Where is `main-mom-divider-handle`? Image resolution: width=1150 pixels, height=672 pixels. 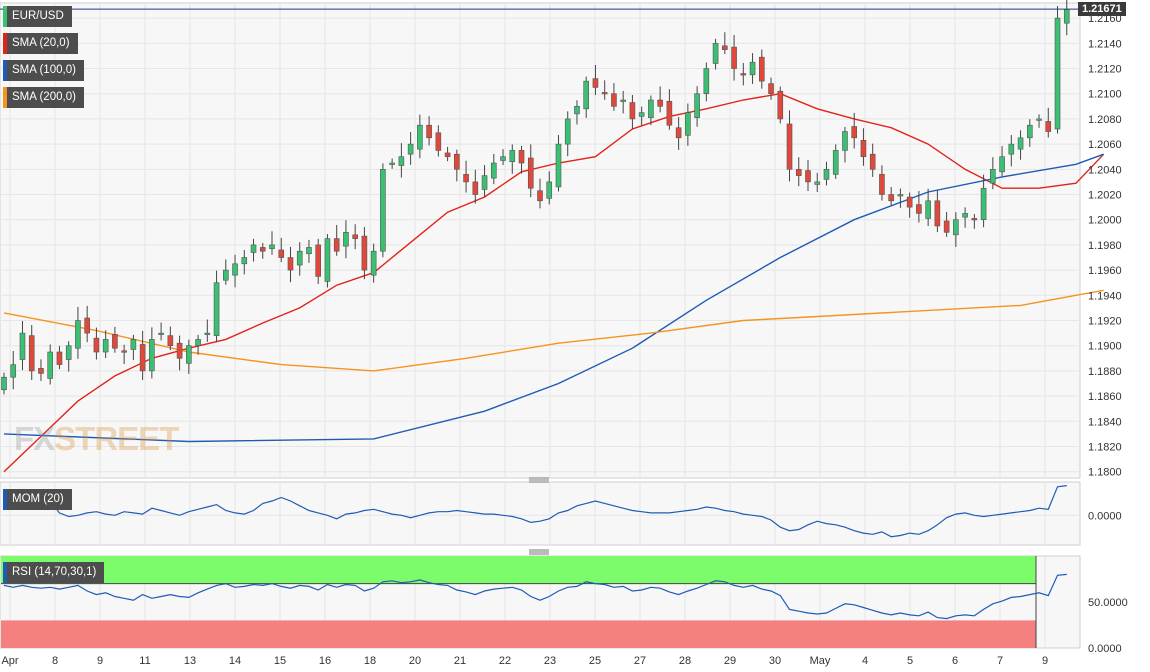
main-mom-divider-handle is located at coordinates (539, 480).